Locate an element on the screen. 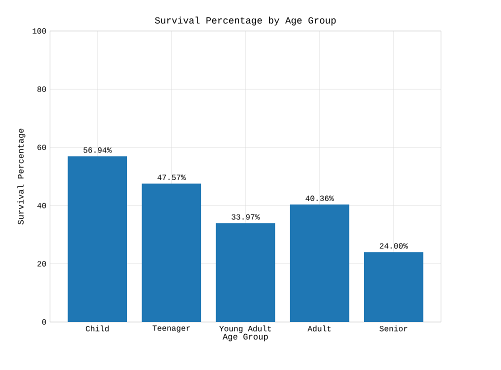  chart-title: Survival Percentage by Age Group is located at coordinates (245, 21).